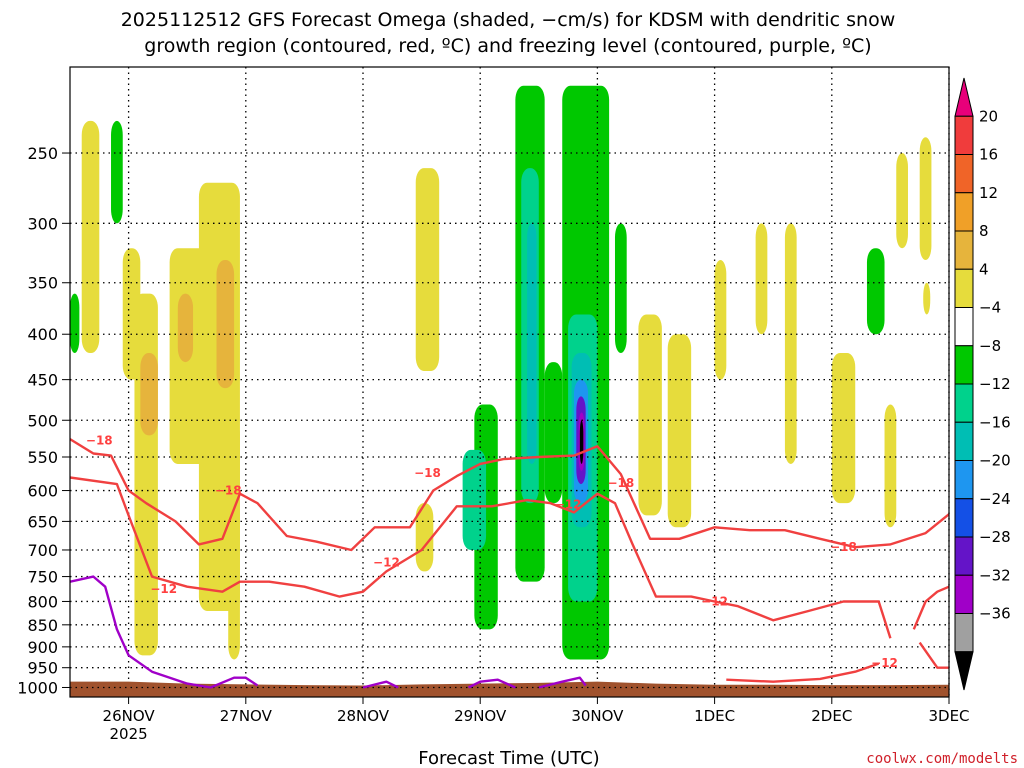 This screenshot has width=1024, height=768. What do you see at coordinates (803, 672) in the screenshot?
I see `contour-12b` at bounding box center [803, 672].